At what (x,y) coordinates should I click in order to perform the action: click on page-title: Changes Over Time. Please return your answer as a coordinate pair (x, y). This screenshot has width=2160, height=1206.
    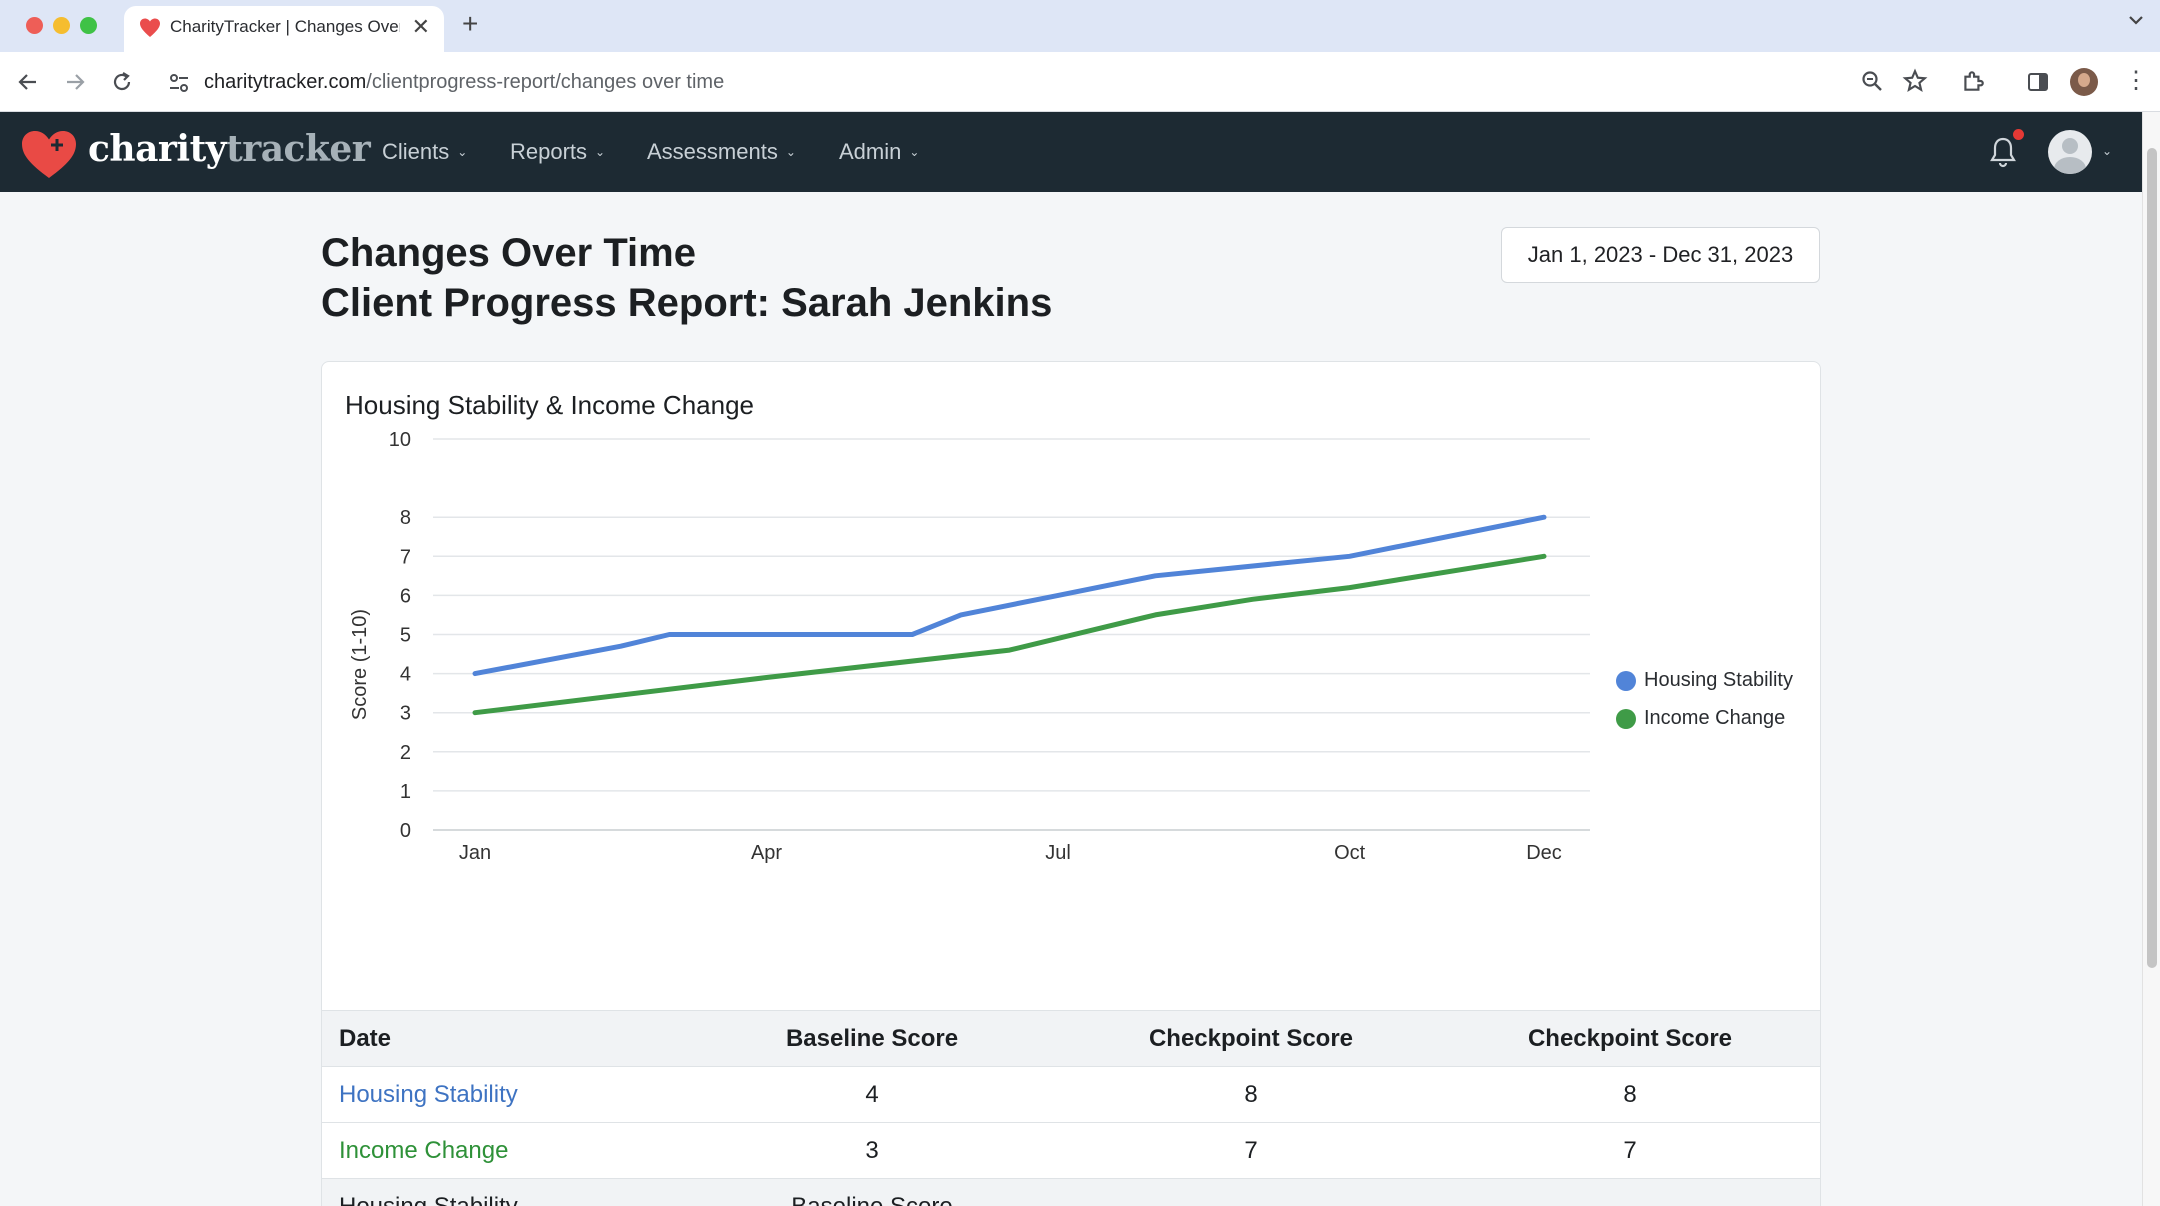
    Looking at the image, I should click on (508, 253).